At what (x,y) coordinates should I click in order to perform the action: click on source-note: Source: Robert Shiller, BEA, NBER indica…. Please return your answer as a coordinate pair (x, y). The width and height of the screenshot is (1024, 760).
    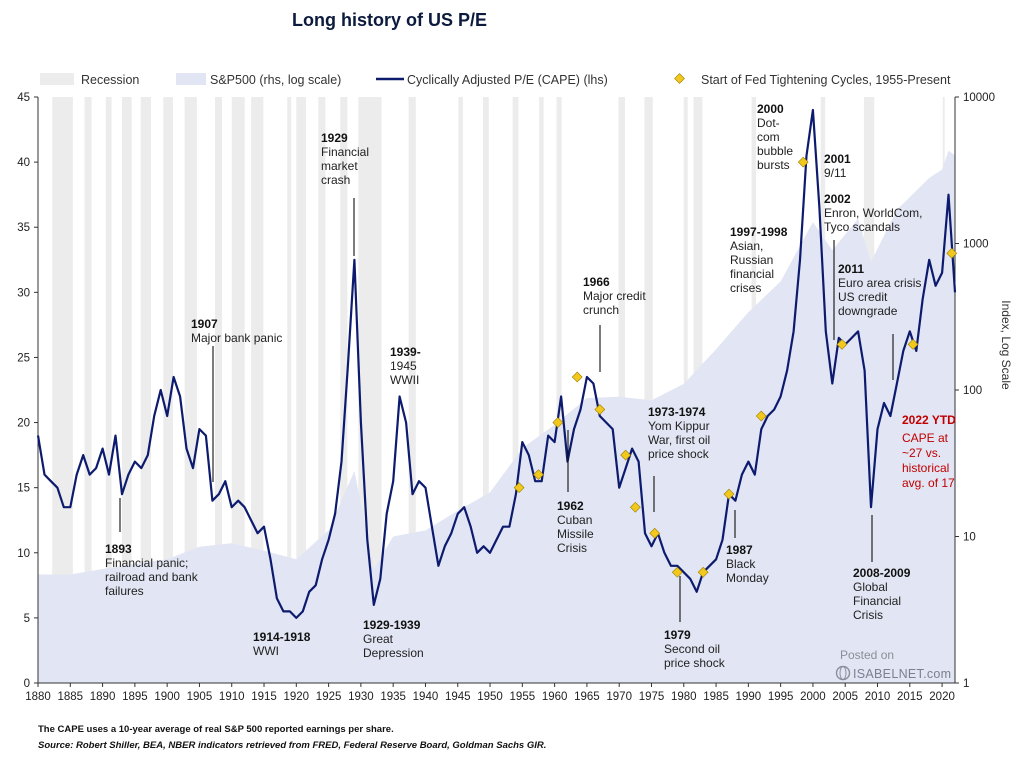
    Looking at the image, I should click on (292, 745).